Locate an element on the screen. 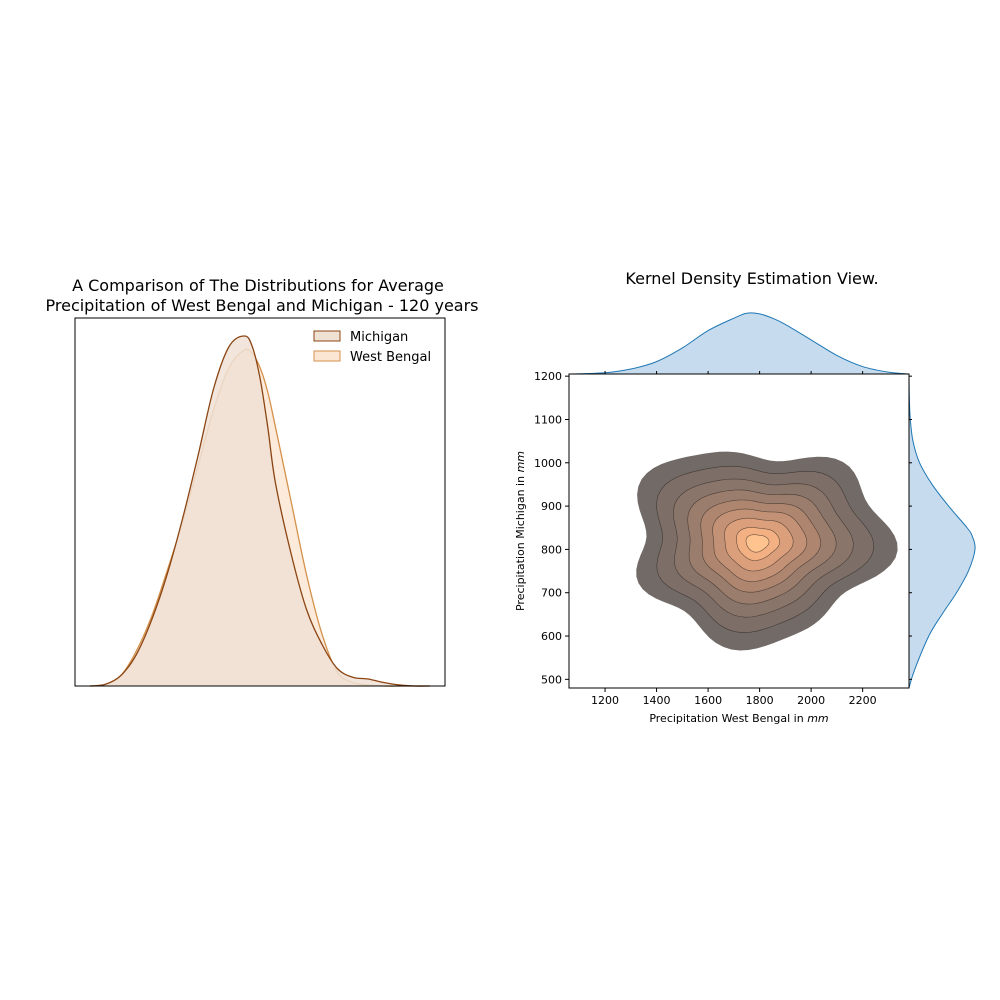  y-tick-label: 600 is located at coordinates (551, 636).